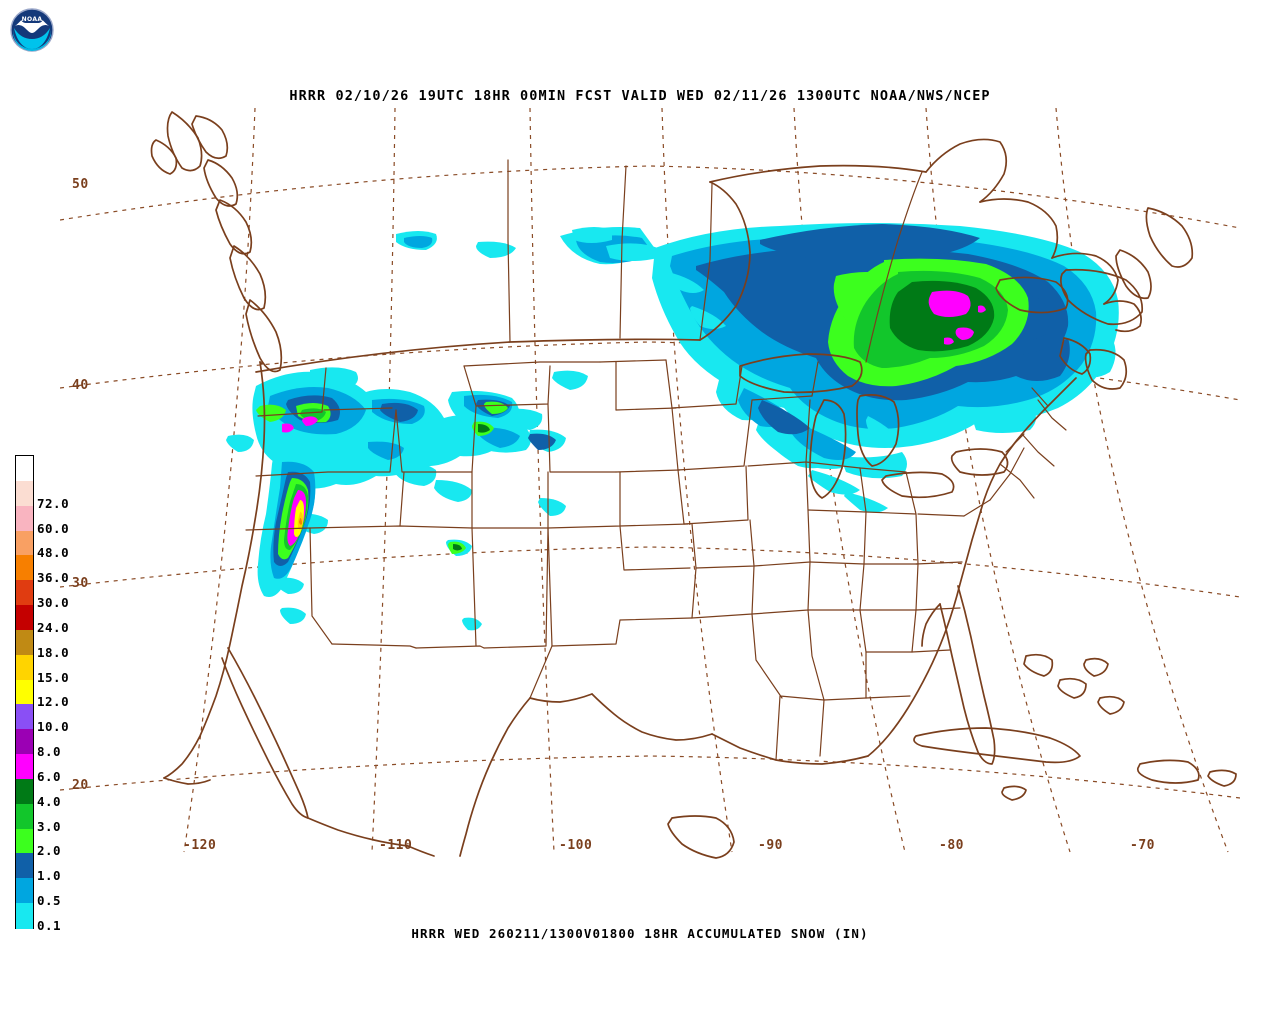  I want to click on colorbar-label-3-0: 3.0, so click(49, 826).